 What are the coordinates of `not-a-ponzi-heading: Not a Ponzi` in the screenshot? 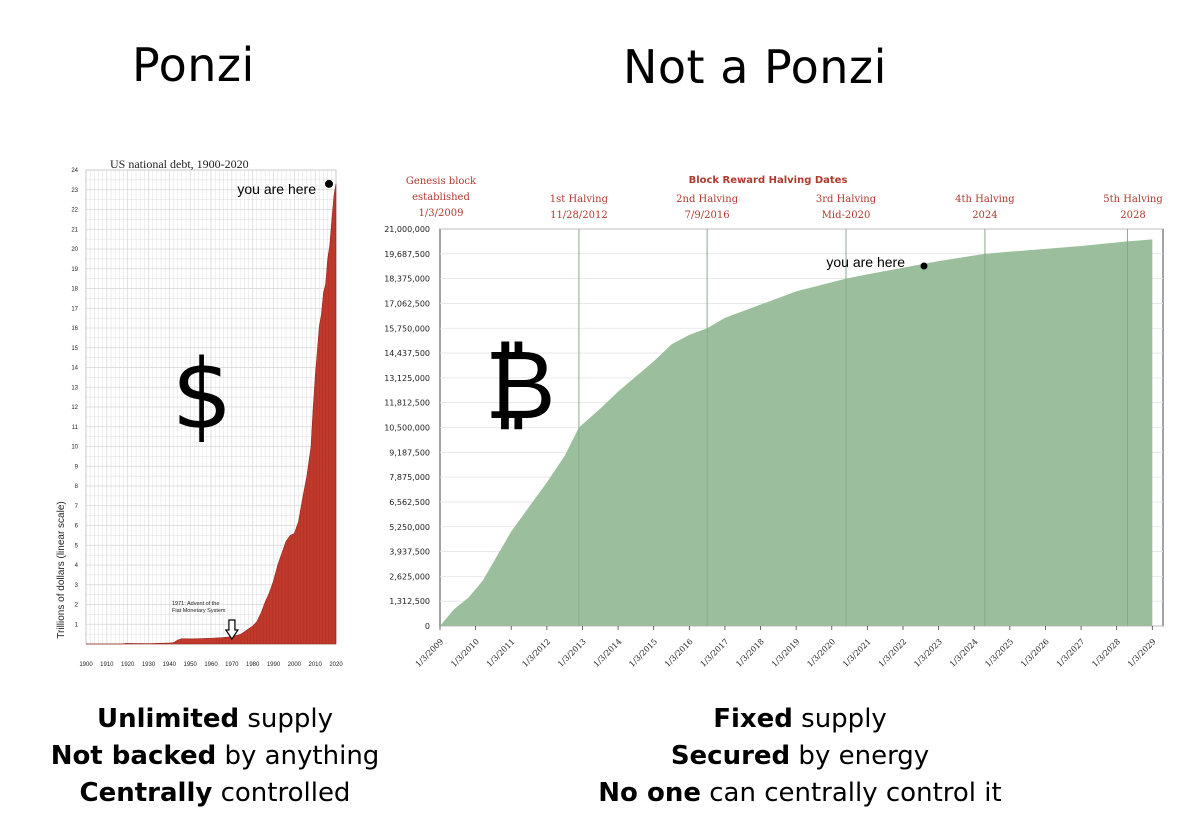 It's located at (755, 67).